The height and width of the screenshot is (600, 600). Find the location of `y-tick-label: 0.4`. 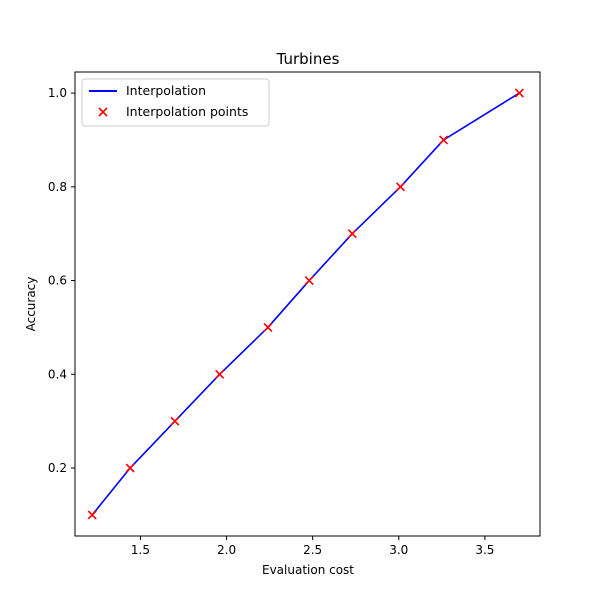

y-tick-label: 0.4 is located at coordinates (57, 374).